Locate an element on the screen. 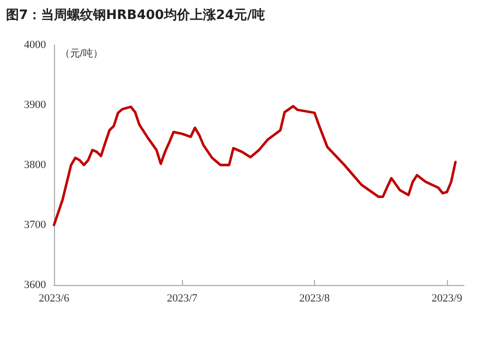  x-tick-label: 2023/9 is located at coordinates (447, 298).